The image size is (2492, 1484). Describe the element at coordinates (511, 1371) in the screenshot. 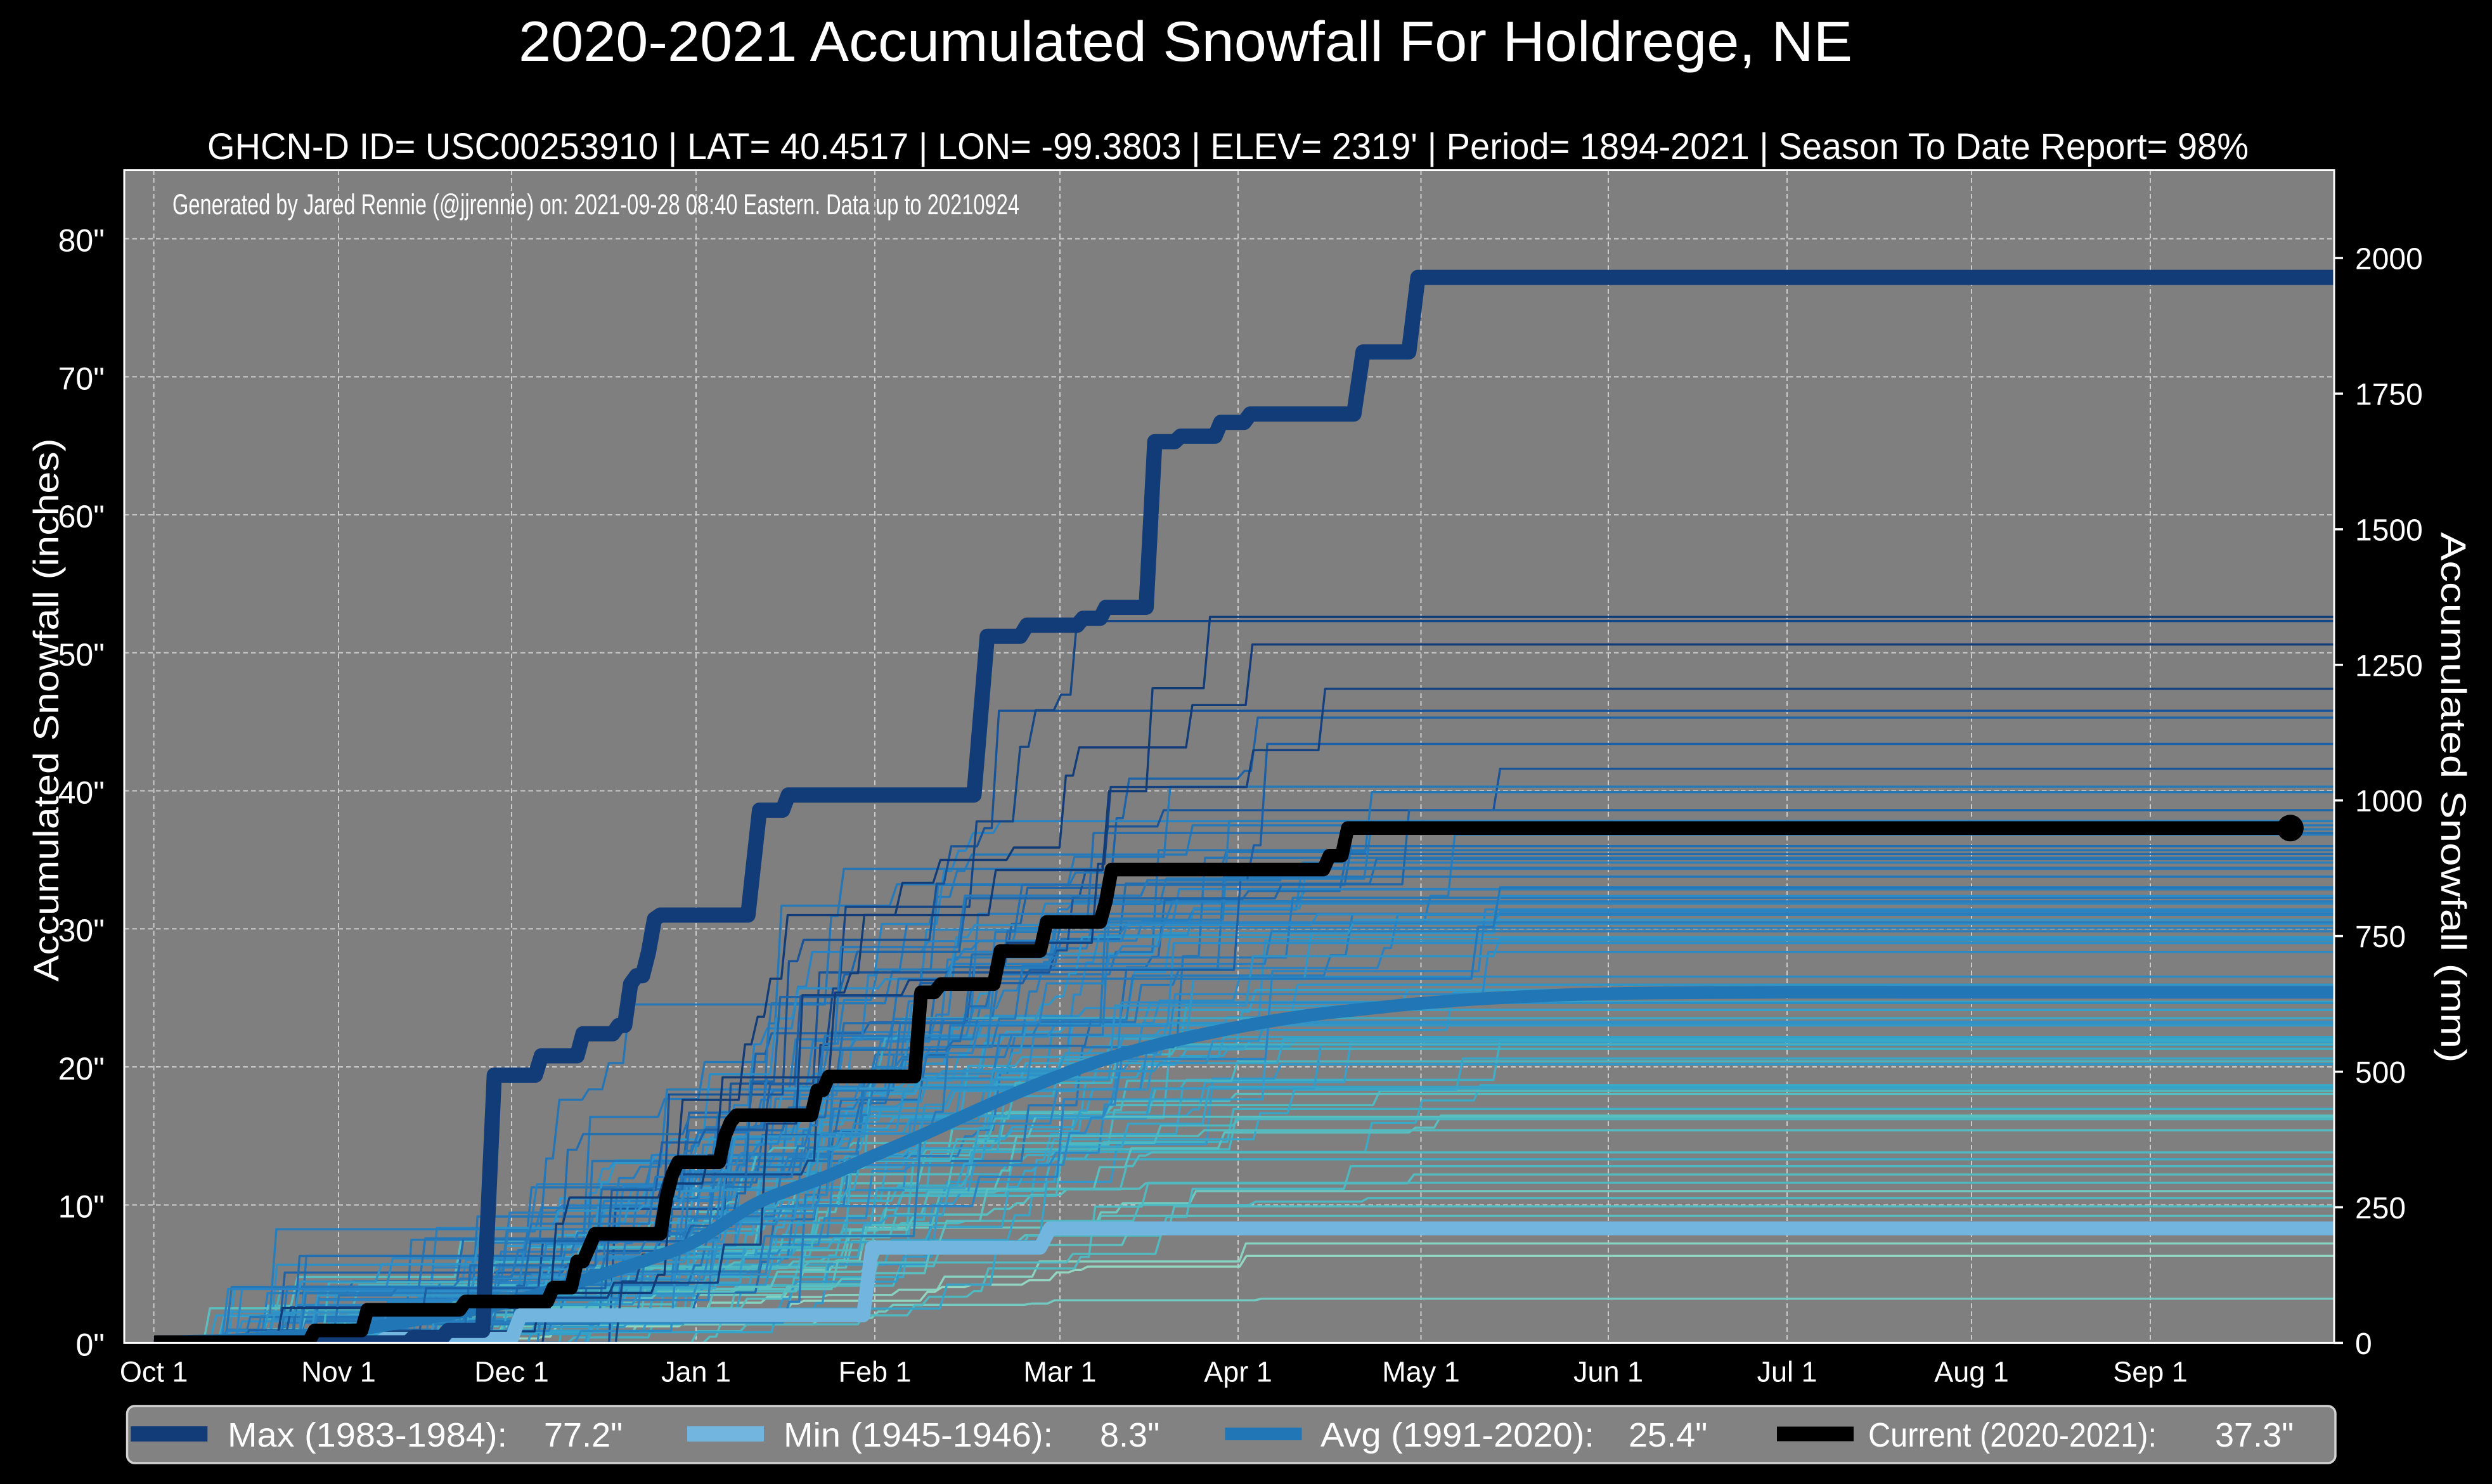

I see `svg-text: Dec 1` at that location.